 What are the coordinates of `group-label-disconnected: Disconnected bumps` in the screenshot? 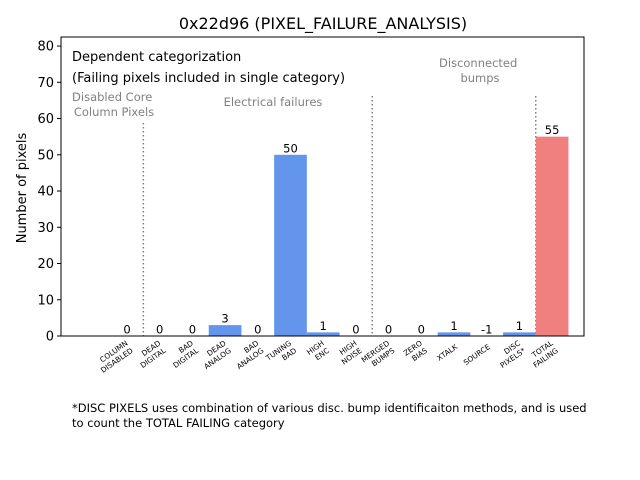 It's located at (480, 70).